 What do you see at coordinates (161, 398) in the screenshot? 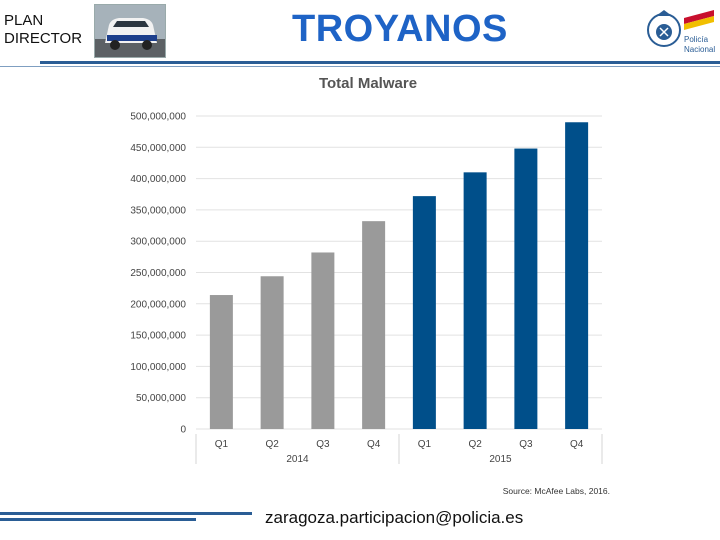
I see `y-tick-label: 50,000,000` at bounding box center [161, 398].